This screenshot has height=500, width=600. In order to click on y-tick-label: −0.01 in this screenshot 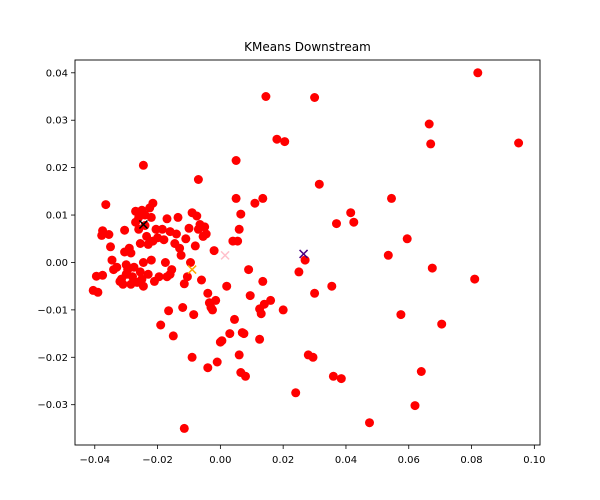, I will do `click(52, 310)`.